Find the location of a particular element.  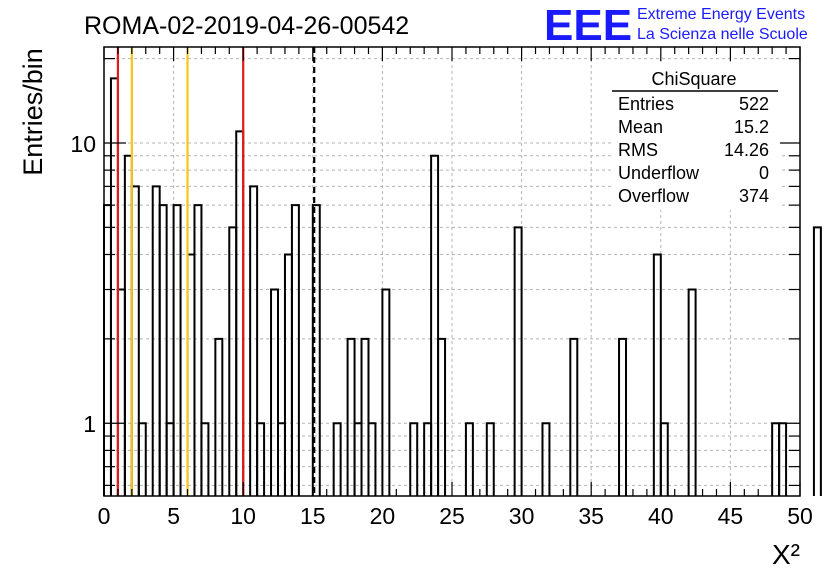

logo-mark: EEE is located at coordinates (588, 25).